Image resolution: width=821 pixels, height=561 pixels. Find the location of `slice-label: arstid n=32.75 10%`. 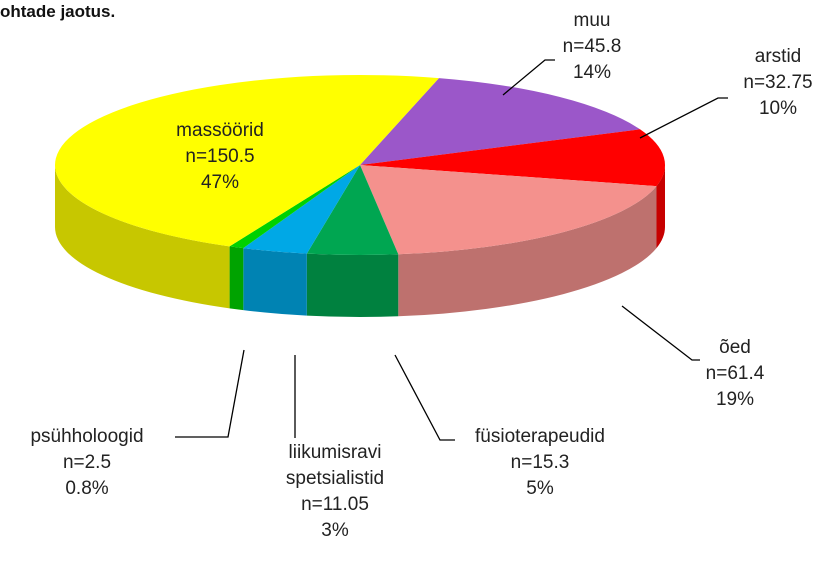

slice-label: arstid n=32.75 10% is located at coordinates (769, 83).